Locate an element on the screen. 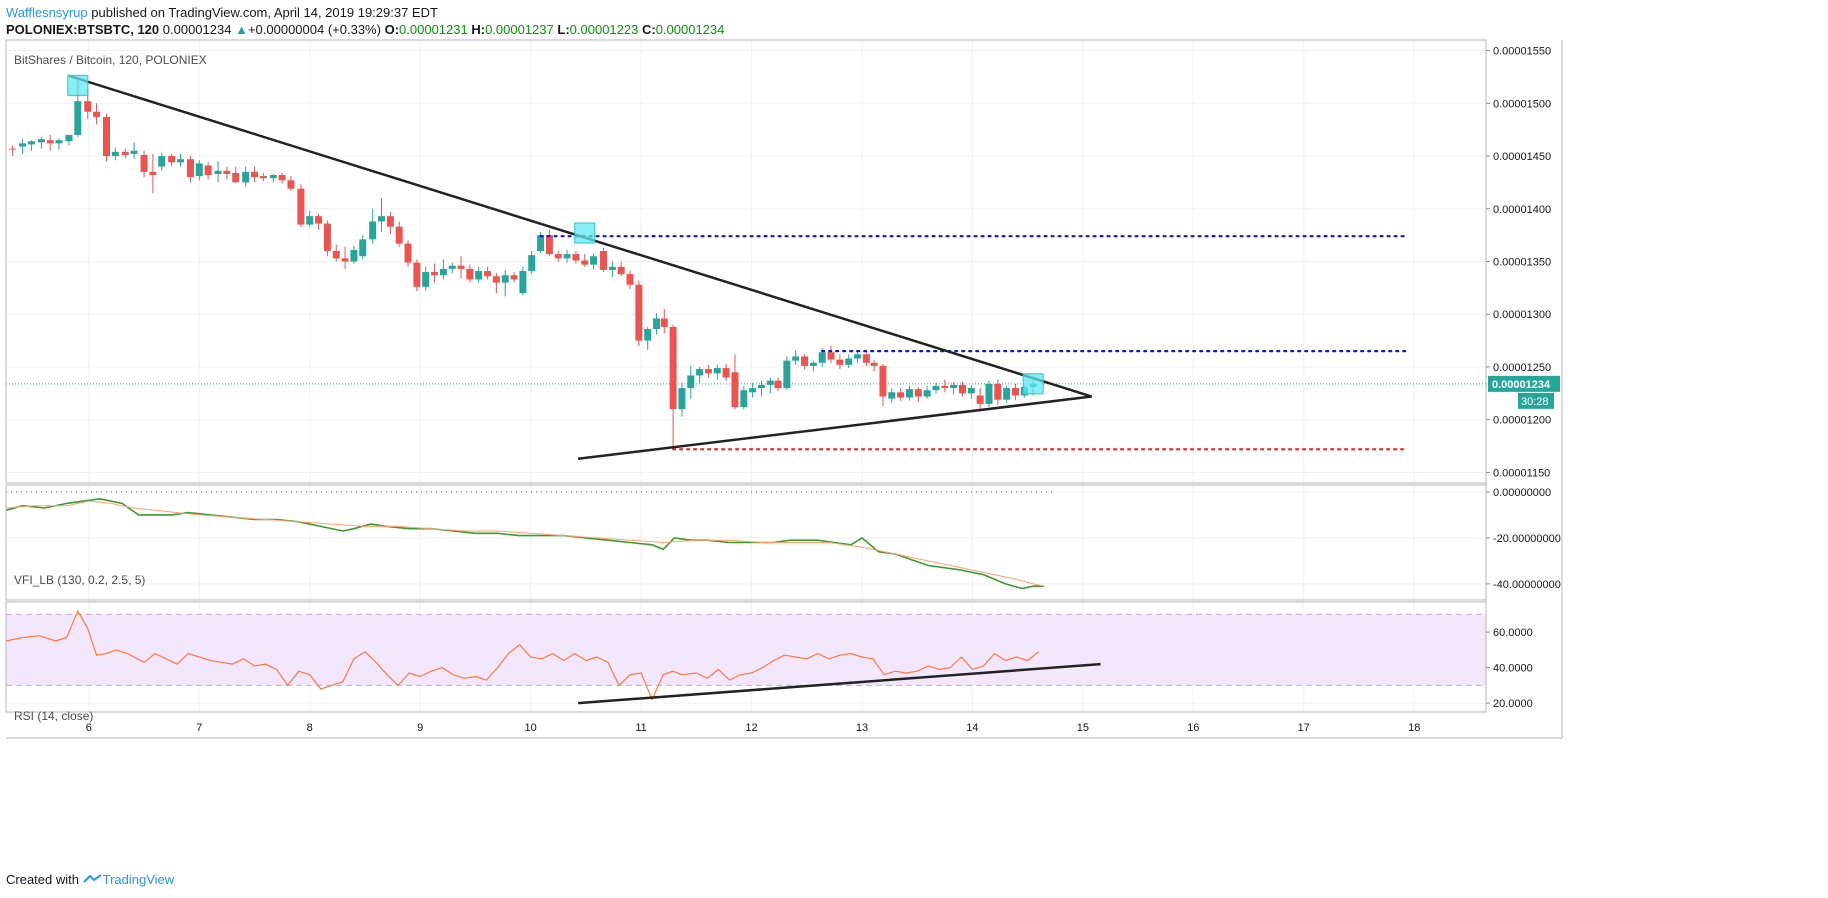  rsi-pane is located at coordinates (553, 657).